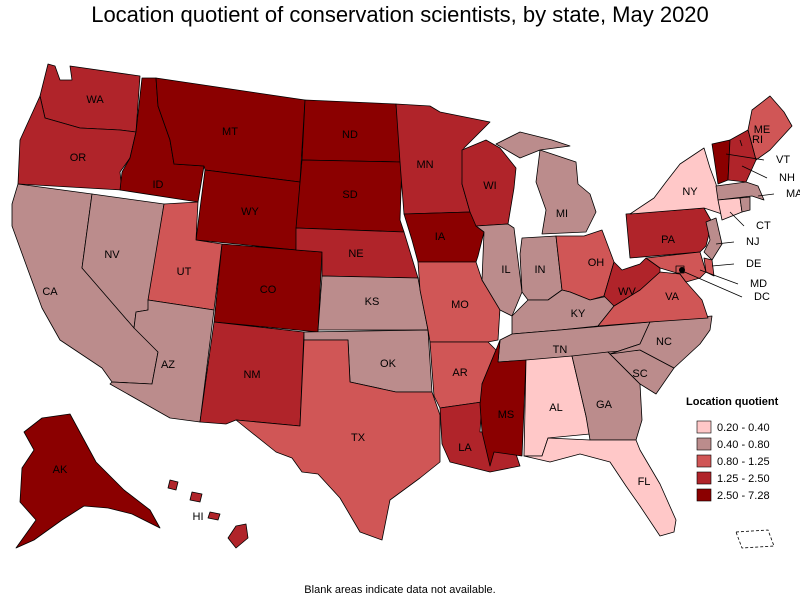 The width and height of the screenshot is (800, 600). I want to click on state-label-la: LA, so click(465, 448).